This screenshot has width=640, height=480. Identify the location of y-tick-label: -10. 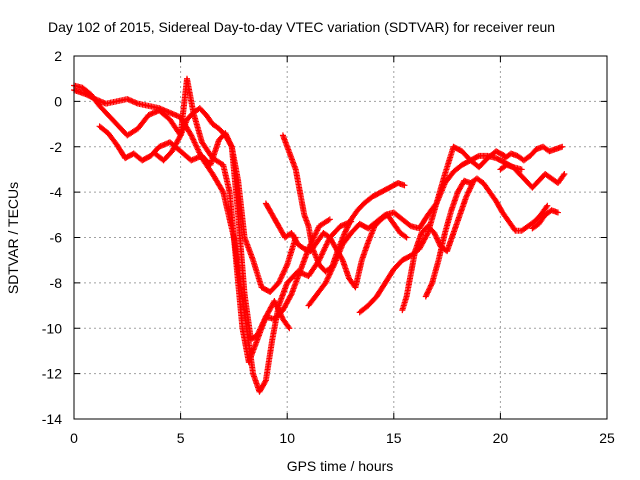
(52, 328).